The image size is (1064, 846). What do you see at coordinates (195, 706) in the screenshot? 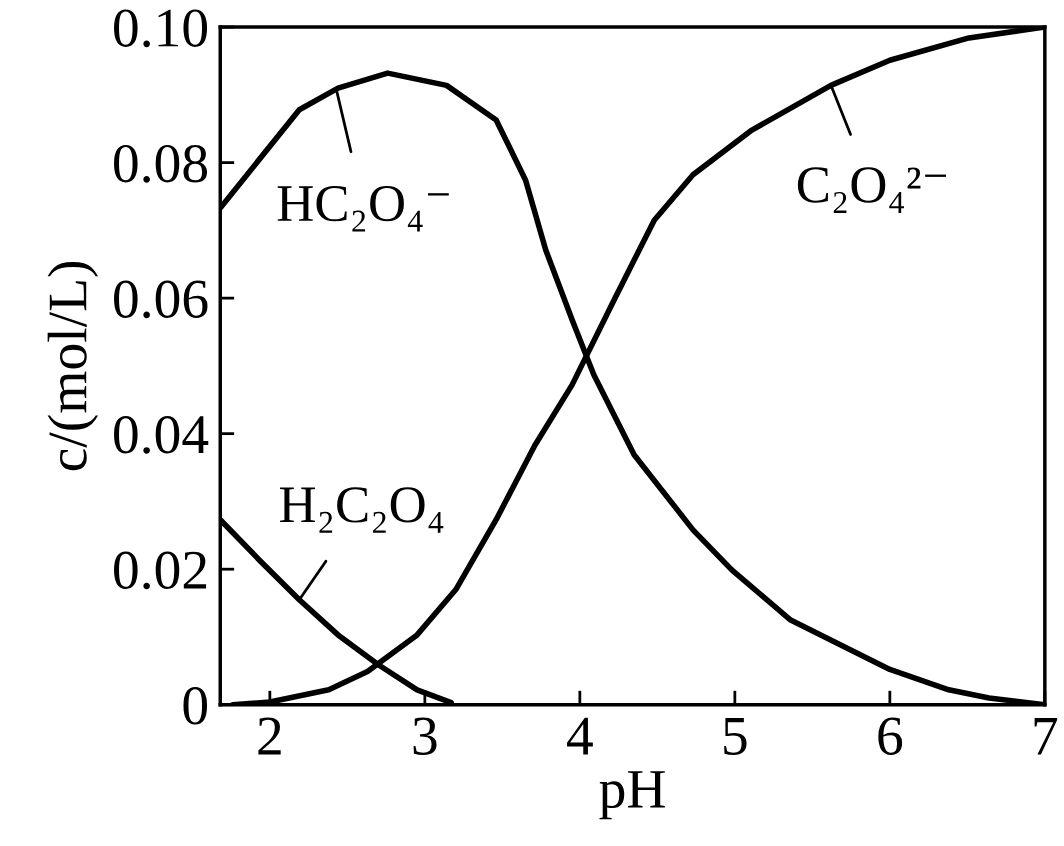
I see `y-tick-label: 0` at bounding box center [195, 706].